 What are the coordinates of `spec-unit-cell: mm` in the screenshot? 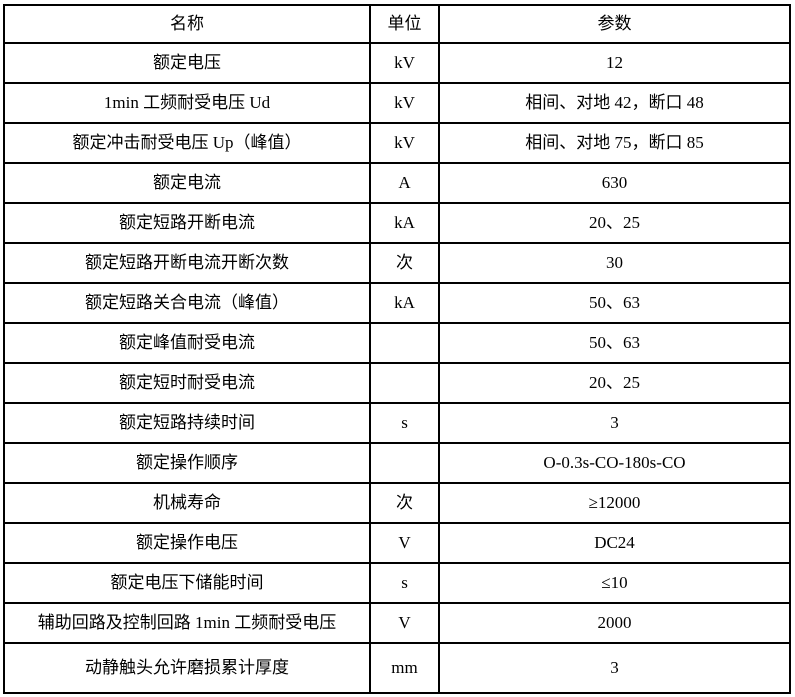 It's located at (404, 668).